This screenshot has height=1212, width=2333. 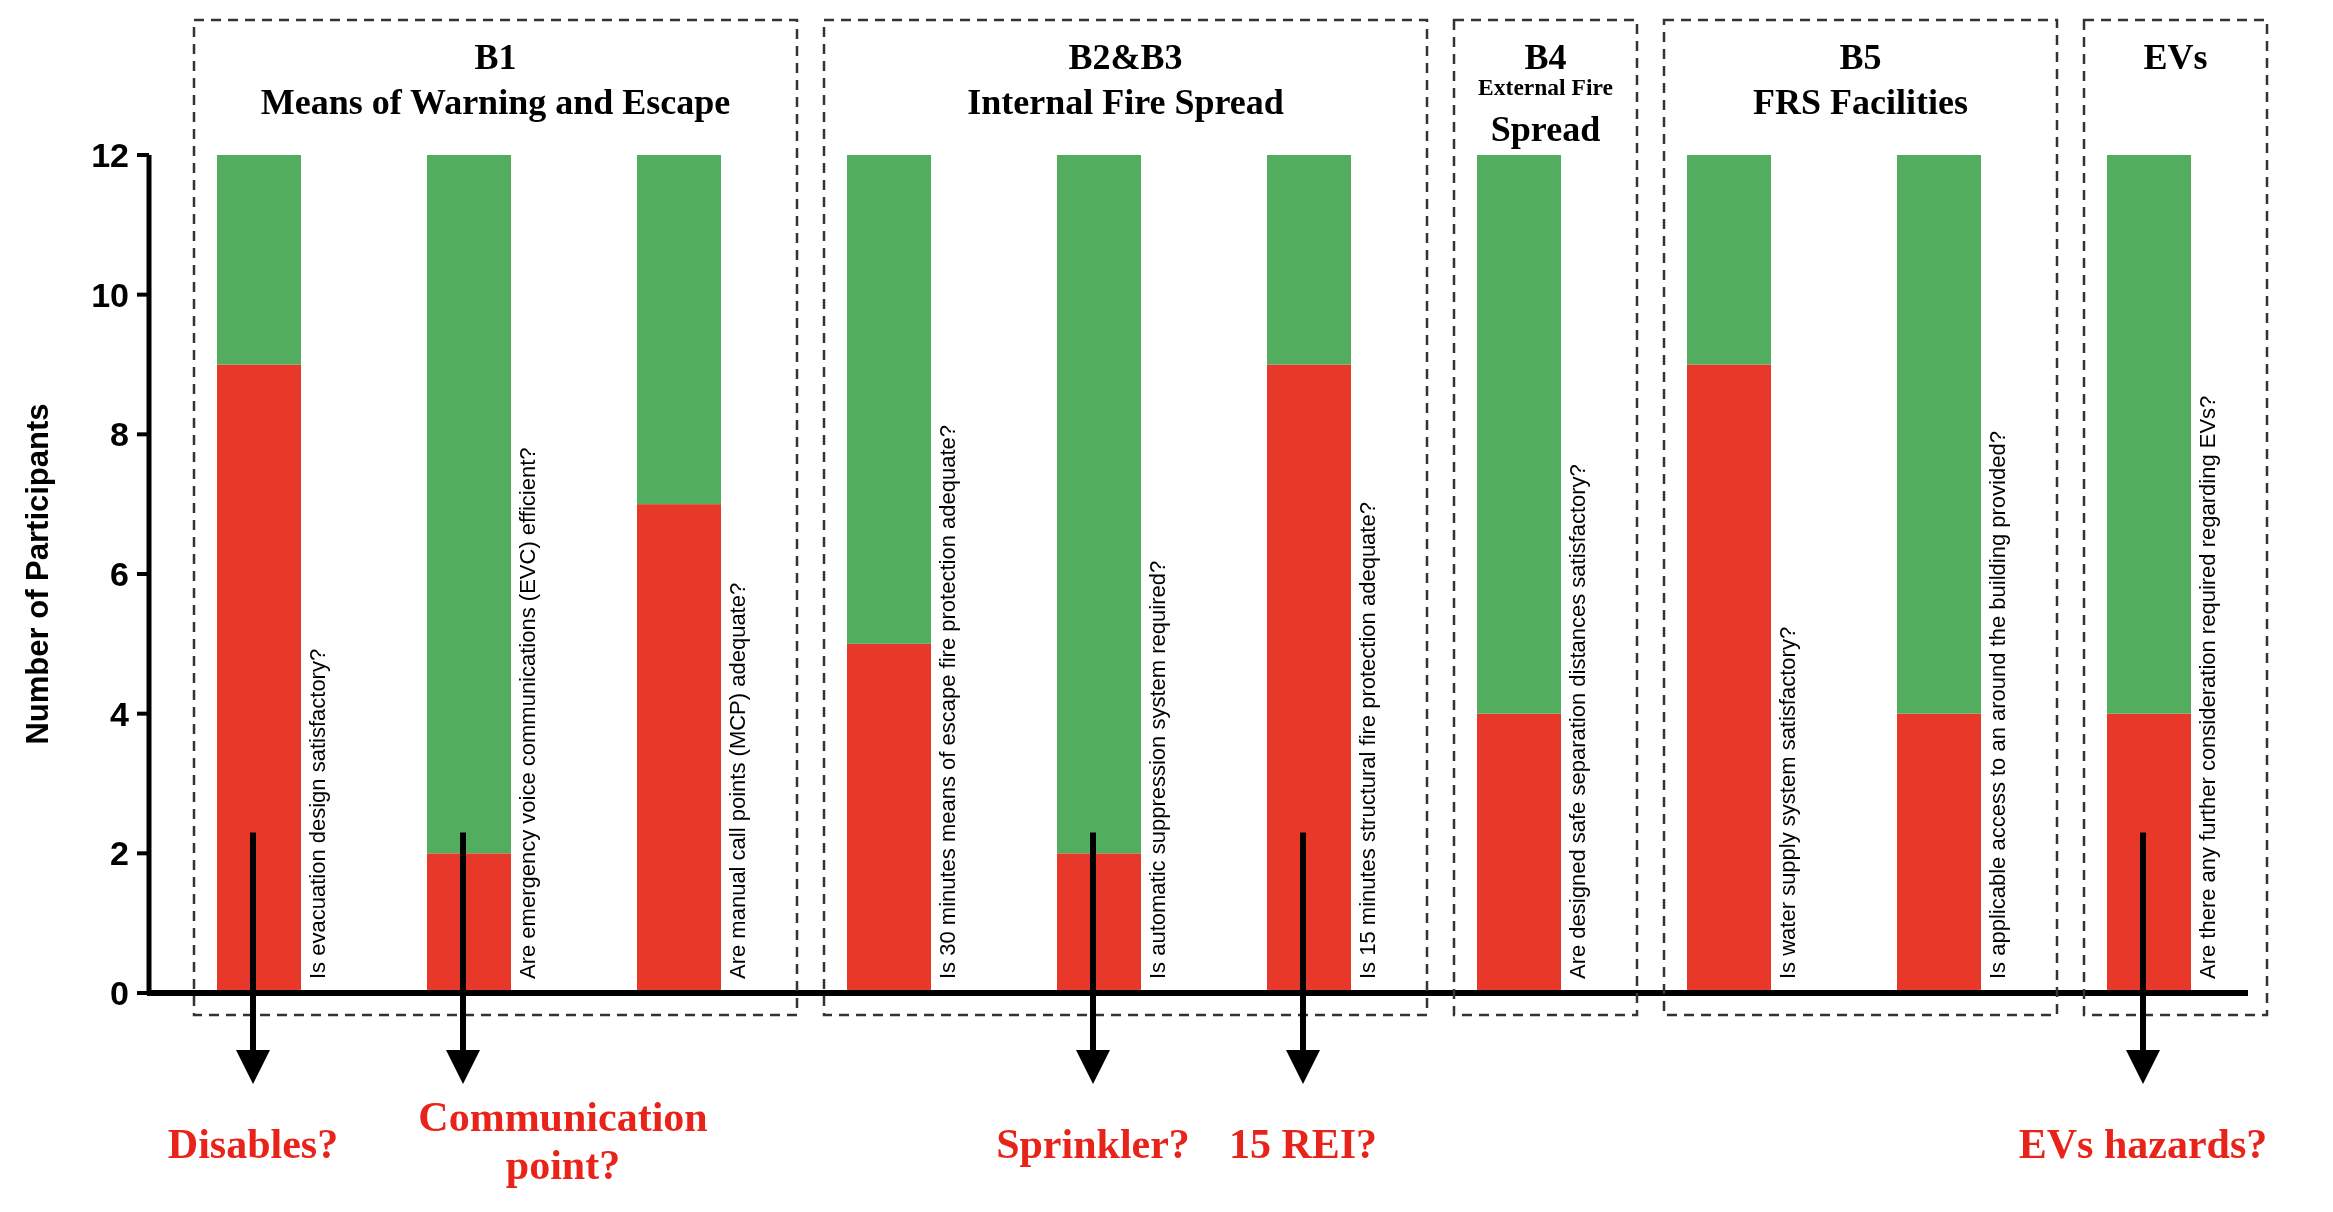 I want to click on y-axis-title: Number of Participants, so click(x=37, y=574).